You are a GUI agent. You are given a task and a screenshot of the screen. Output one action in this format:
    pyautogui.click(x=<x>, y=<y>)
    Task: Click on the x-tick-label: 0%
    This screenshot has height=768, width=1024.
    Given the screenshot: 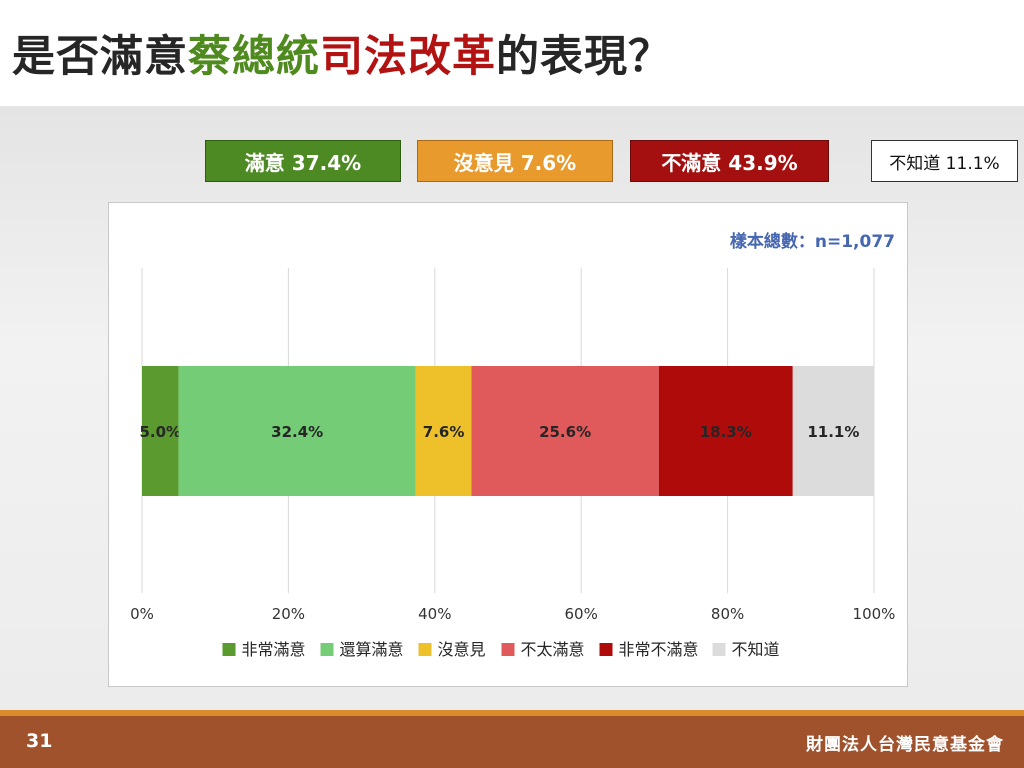 What is the action you would take?
    pyautogui.click(x=142, y=614)
    